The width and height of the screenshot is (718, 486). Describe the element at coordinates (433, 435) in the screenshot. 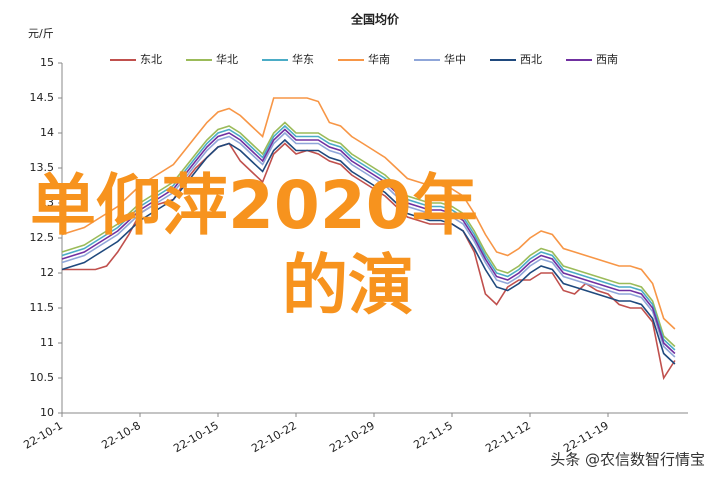

I see `x-tick-label: 22-11-5` at that location.